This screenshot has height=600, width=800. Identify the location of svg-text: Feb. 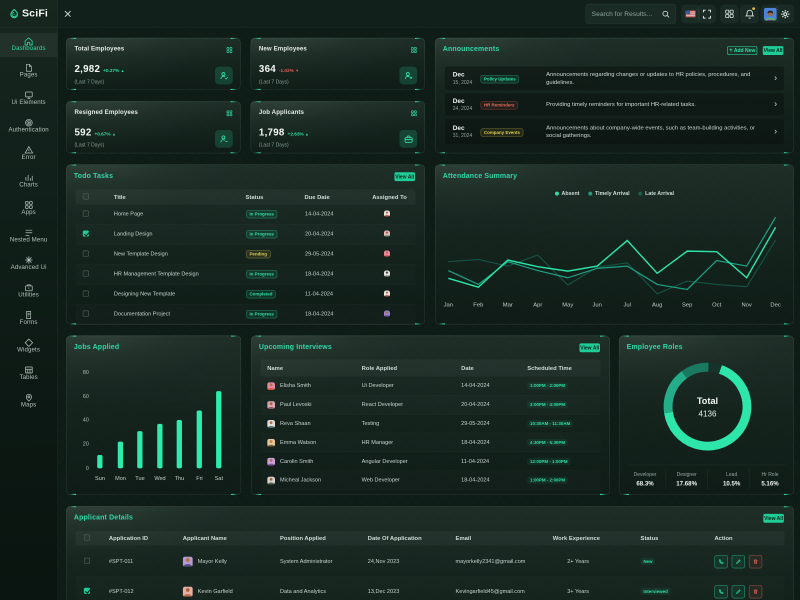
(478, 306).